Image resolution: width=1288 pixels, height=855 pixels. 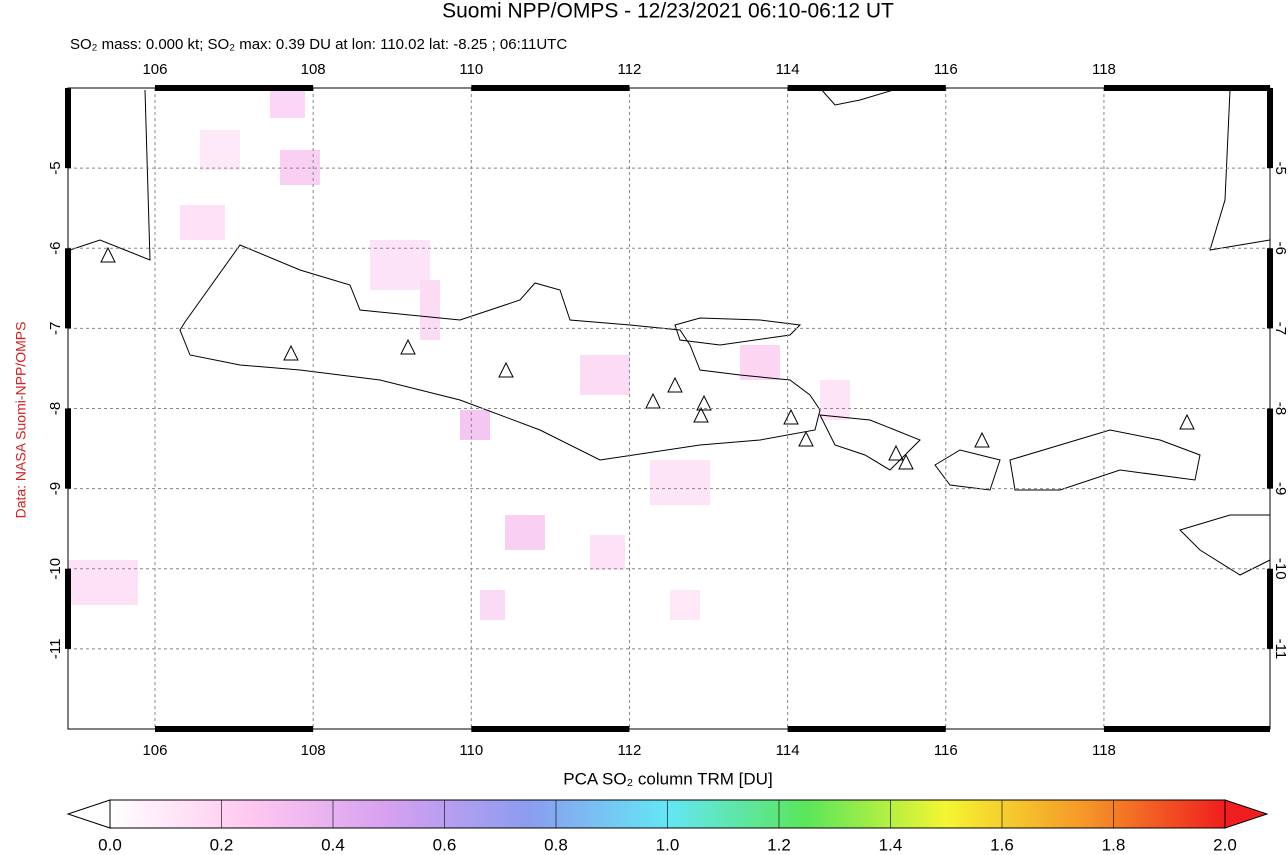 What do you see at coordinates (779, 844) in the screenshot?
I see `colorbar-tick-label: 1.2` at bounding box center [779, 844].